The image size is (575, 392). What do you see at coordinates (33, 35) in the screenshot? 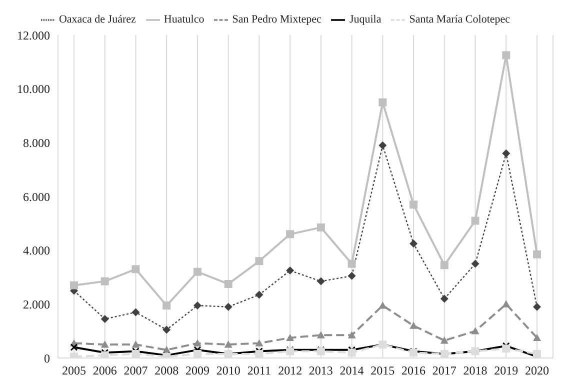
I see `y-tick-label: 12.000` at bounding box center [33, 35].